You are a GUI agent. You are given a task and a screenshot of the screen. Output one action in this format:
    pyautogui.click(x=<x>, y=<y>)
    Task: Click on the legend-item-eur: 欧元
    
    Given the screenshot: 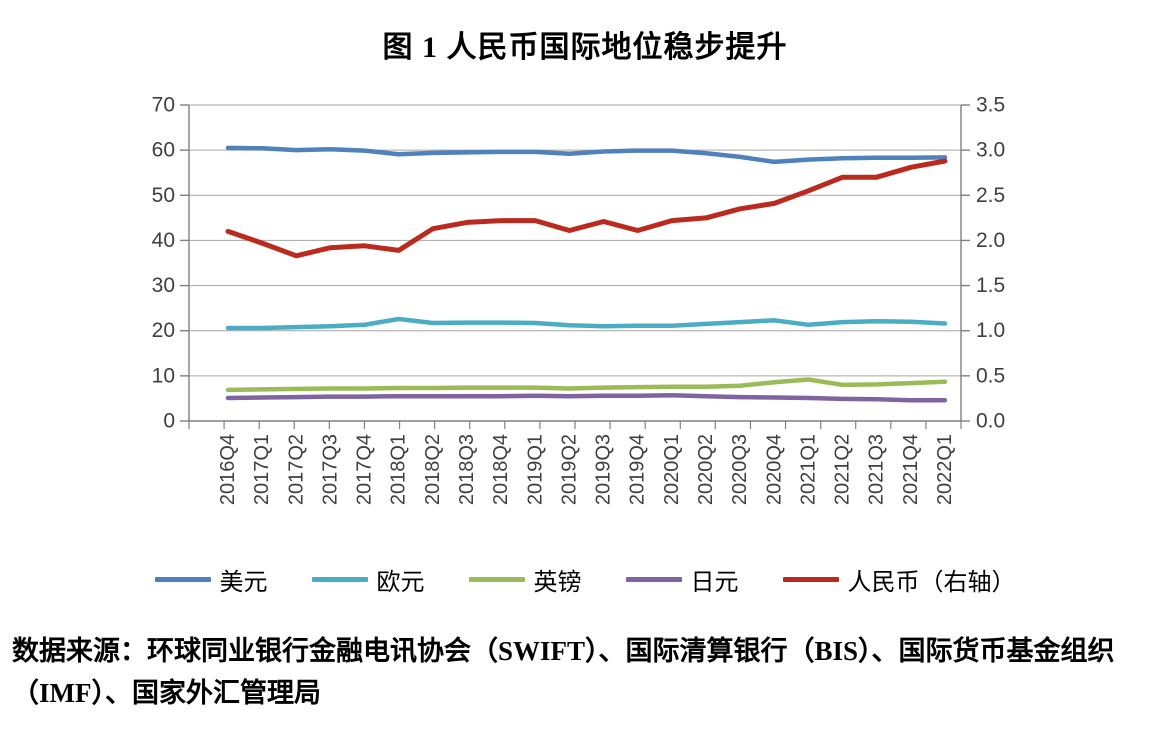 What is the action you would take?
    pyautogui.click(x=368, y=579)
    